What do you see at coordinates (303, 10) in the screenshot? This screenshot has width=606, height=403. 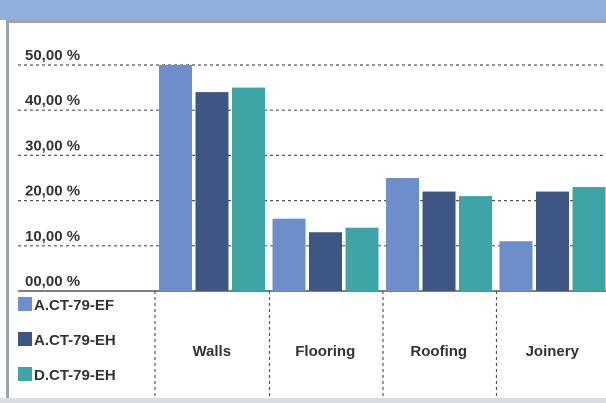 I see `window-title-bar` at bounding box center [303, 10].